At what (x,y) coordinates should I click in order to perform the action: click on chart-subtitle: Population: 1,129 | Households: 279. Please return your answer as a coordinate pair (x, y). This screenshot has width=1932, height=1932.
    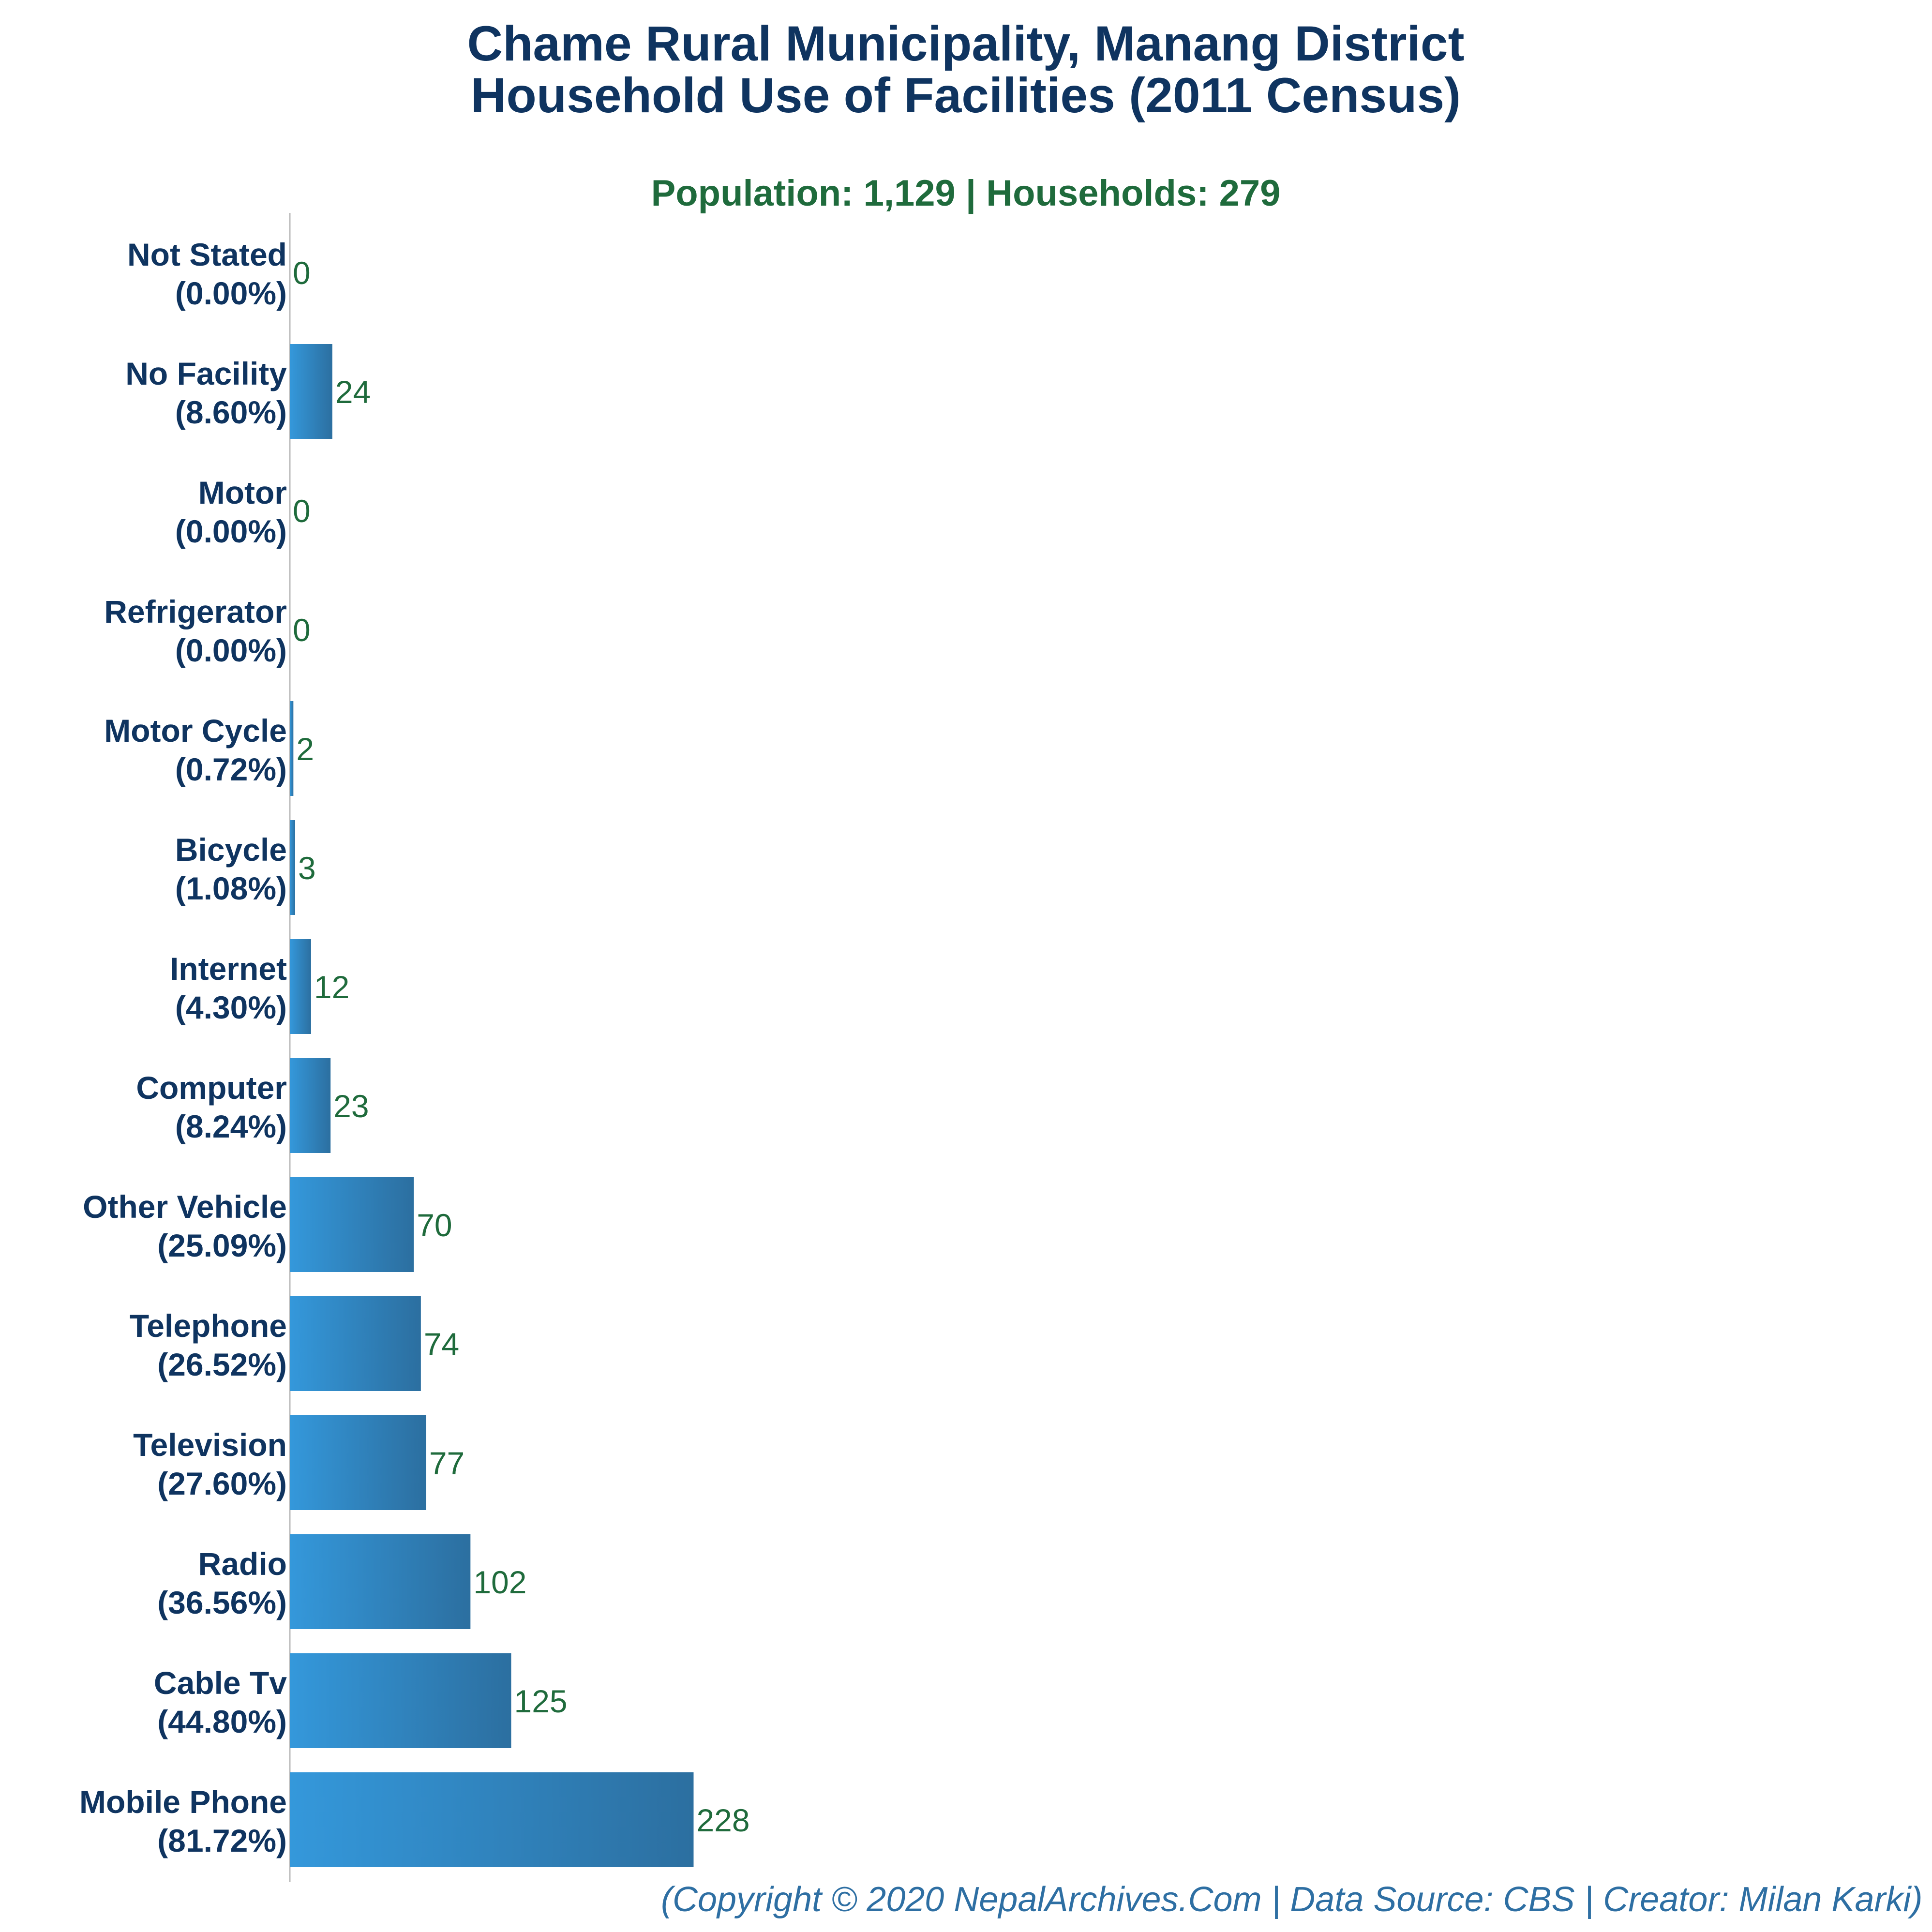
    Looking at the image, I should click on (966, 193).